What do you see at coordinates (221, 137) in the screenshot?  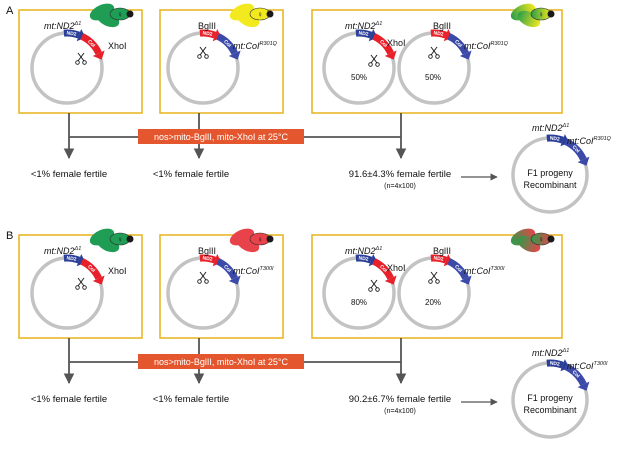 I see `treatment-banner-text: nos>mito-BglII, mito-XhoI at 25°C` at bounding box center [221, 137].